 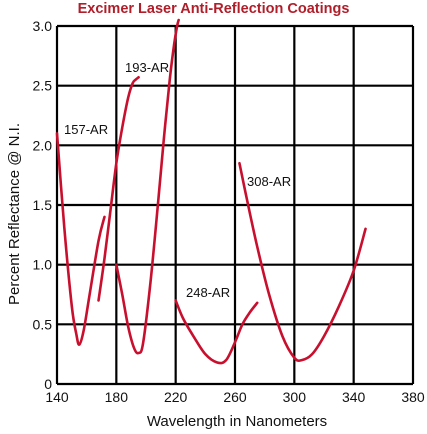 I want to click on curve-label-248-ar: 248-AR, so click(x=208, y=292).